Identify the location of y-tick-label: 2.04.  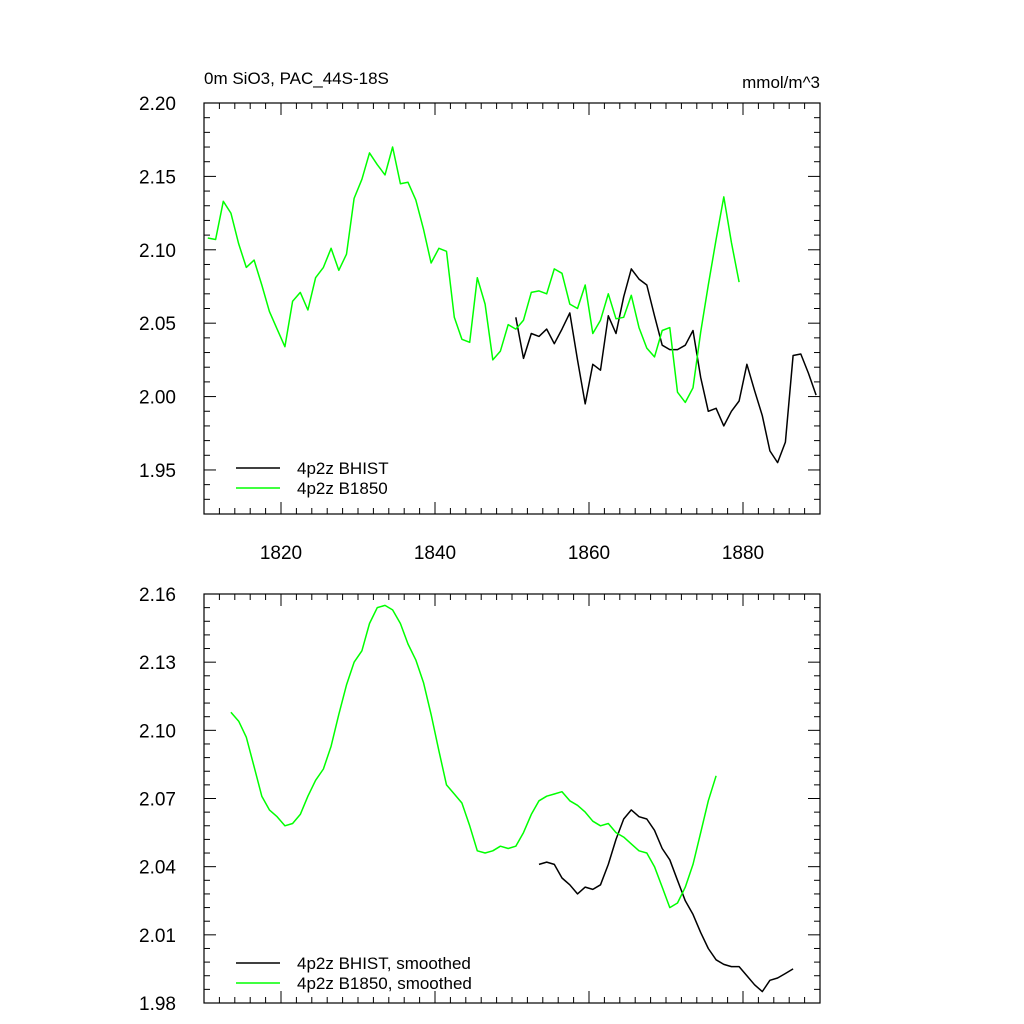
(157, 868).